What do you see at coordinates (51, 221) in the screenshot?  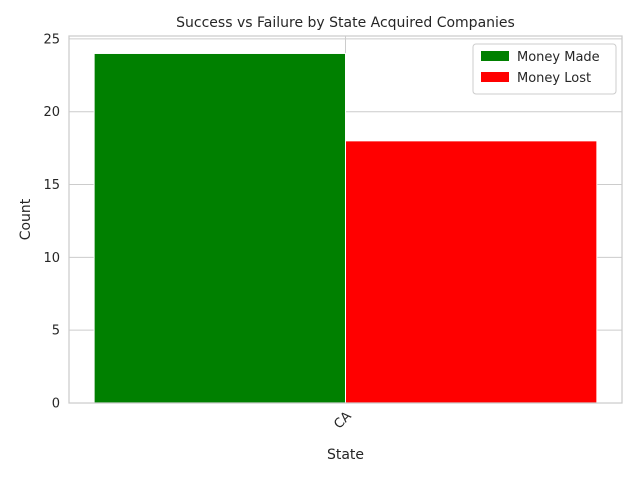 I see `y-ticks: 0 5 10 15 20 25` at bounding box center [51, 221].